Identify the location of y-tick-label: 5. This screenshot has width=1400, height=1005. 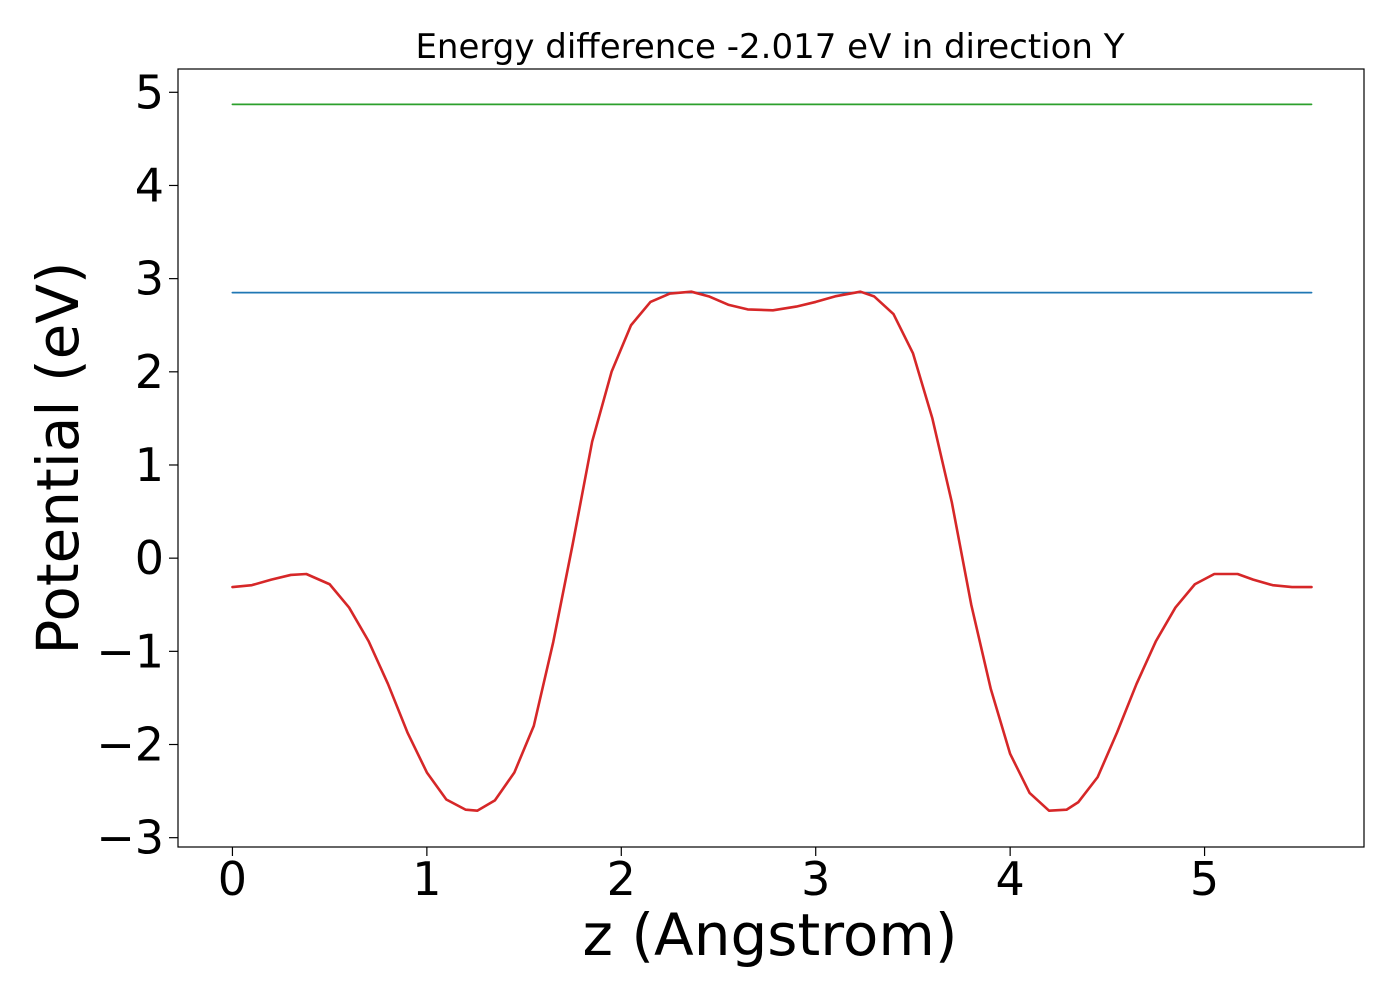
(149, 92).